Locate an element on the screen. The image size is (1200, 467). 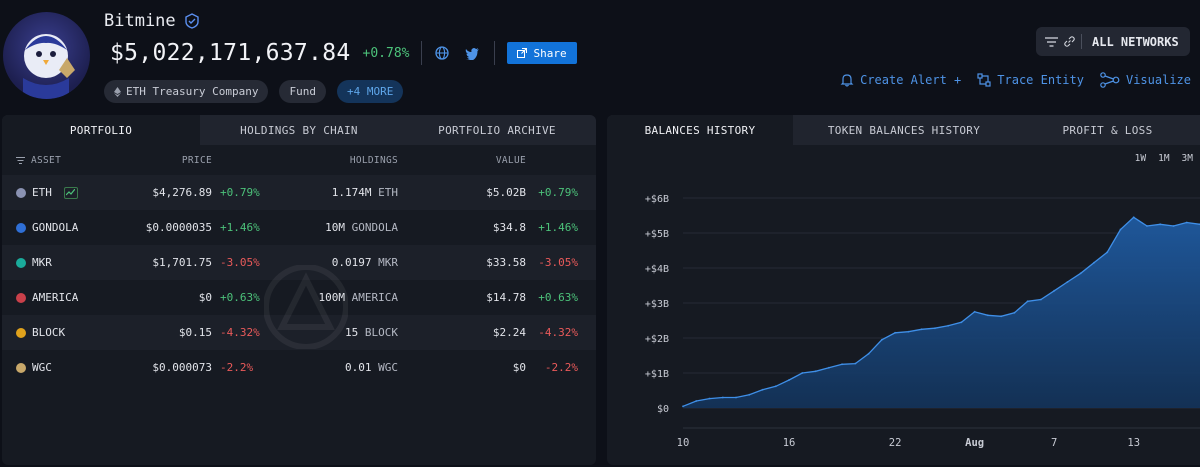
table-row: WGC $0.000073 -2.2% 0.01 WGC $0 -2.2% is located at coordinates (299, 367).